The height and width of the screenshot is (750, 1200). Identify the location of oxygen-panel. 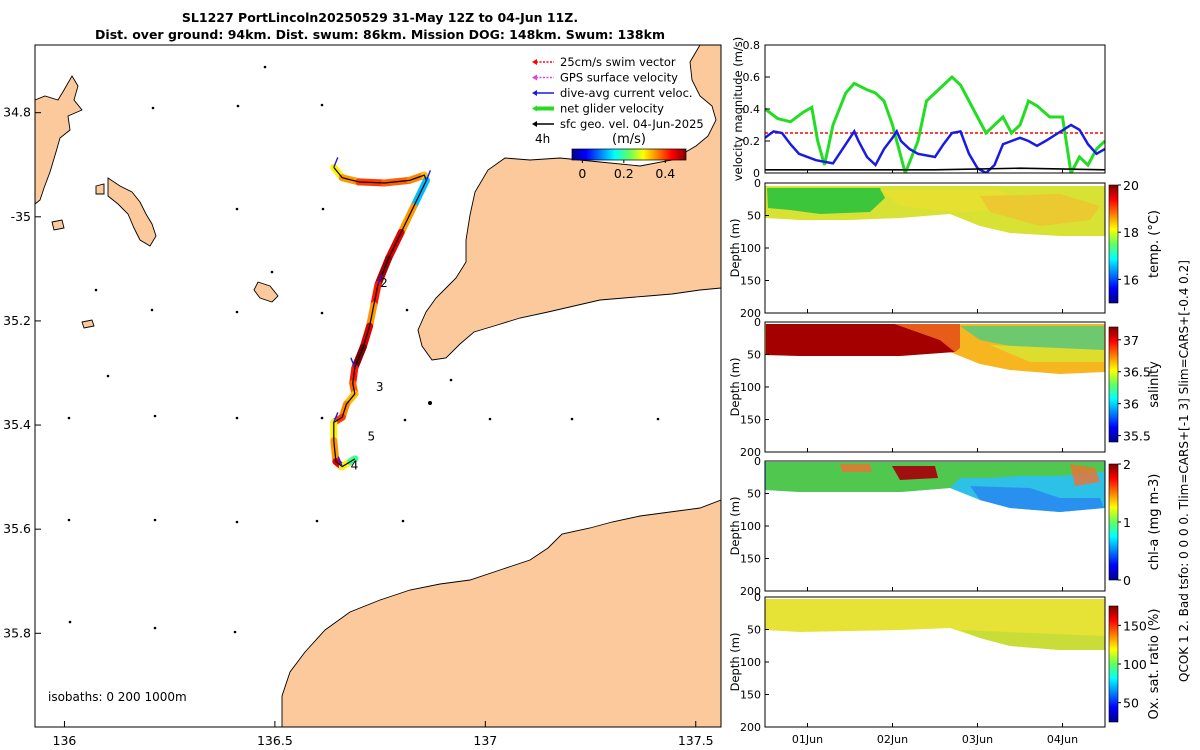
(941, 662).